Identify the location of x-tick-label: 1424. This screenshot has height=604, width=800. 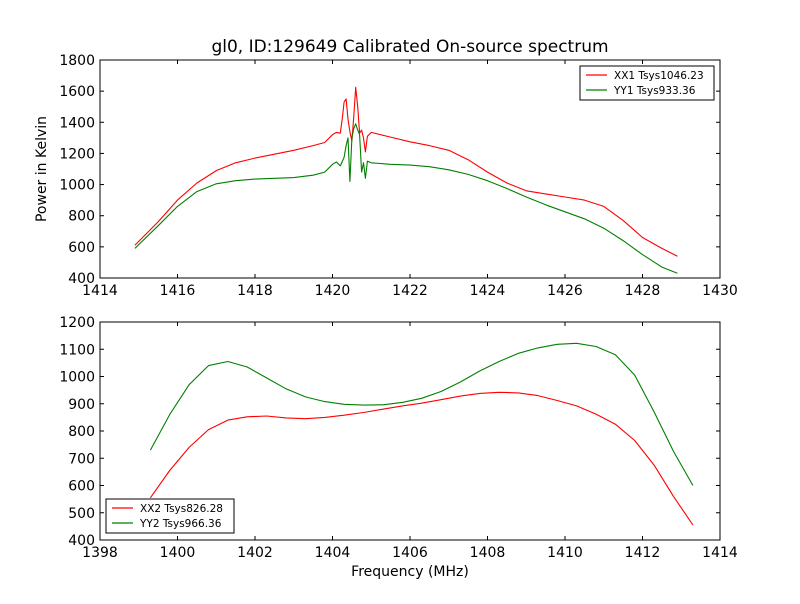
(488, 291).